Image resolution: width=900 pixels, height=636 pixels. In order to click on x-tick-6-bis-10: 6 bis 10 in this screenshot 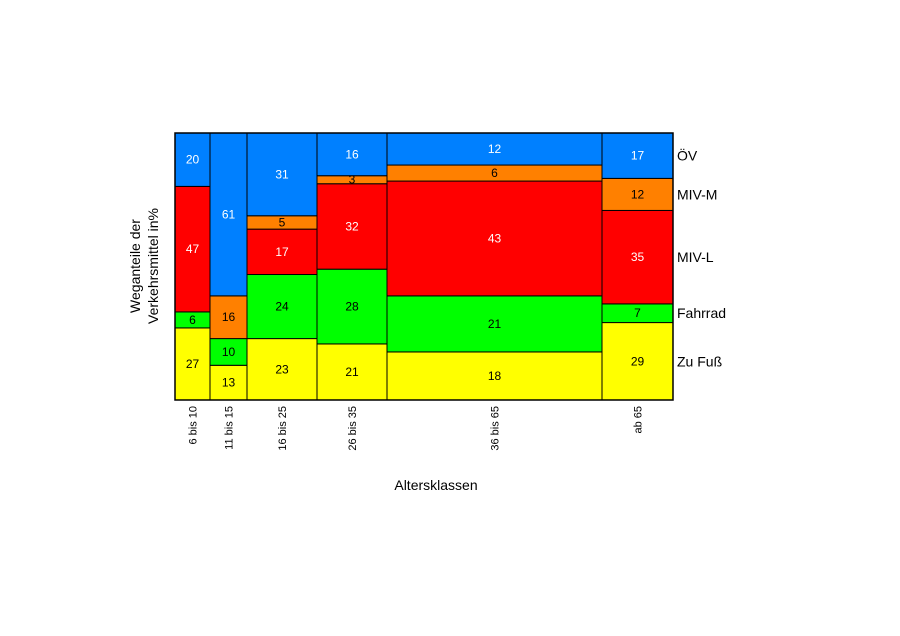, I will do `click(194, 425)`.